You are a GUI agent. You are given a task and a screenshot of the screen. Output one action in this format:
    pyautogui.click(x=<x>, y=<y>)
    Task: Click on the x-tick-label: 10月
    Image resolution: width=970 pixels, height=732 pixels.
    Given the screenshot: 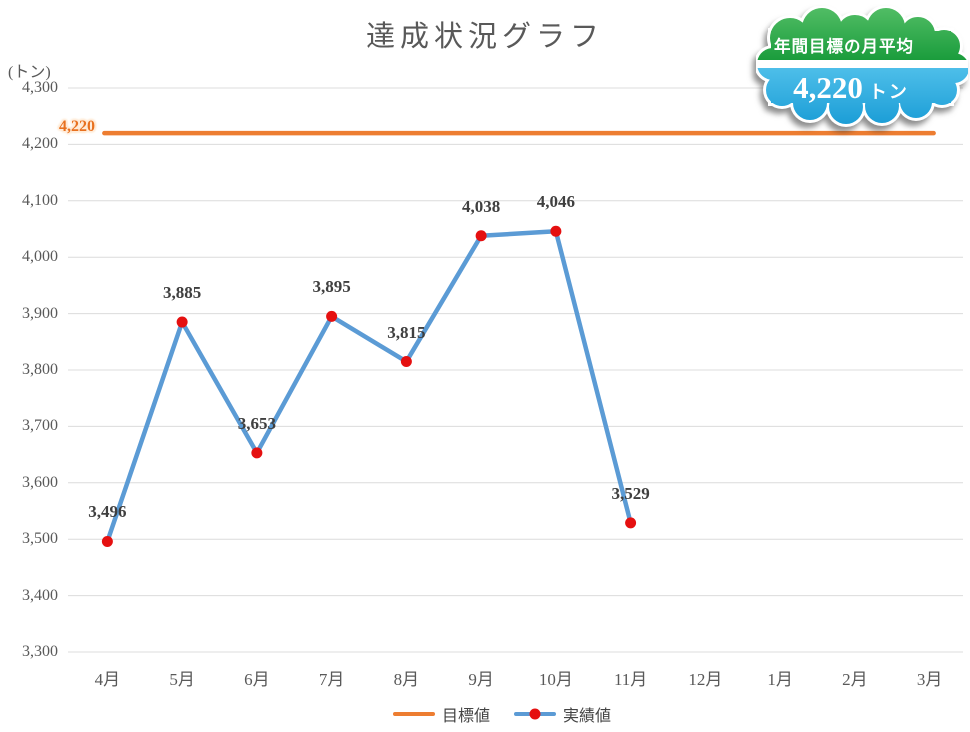 What is the action you would take?
    pyautogui.click(x=555, y=679)
    